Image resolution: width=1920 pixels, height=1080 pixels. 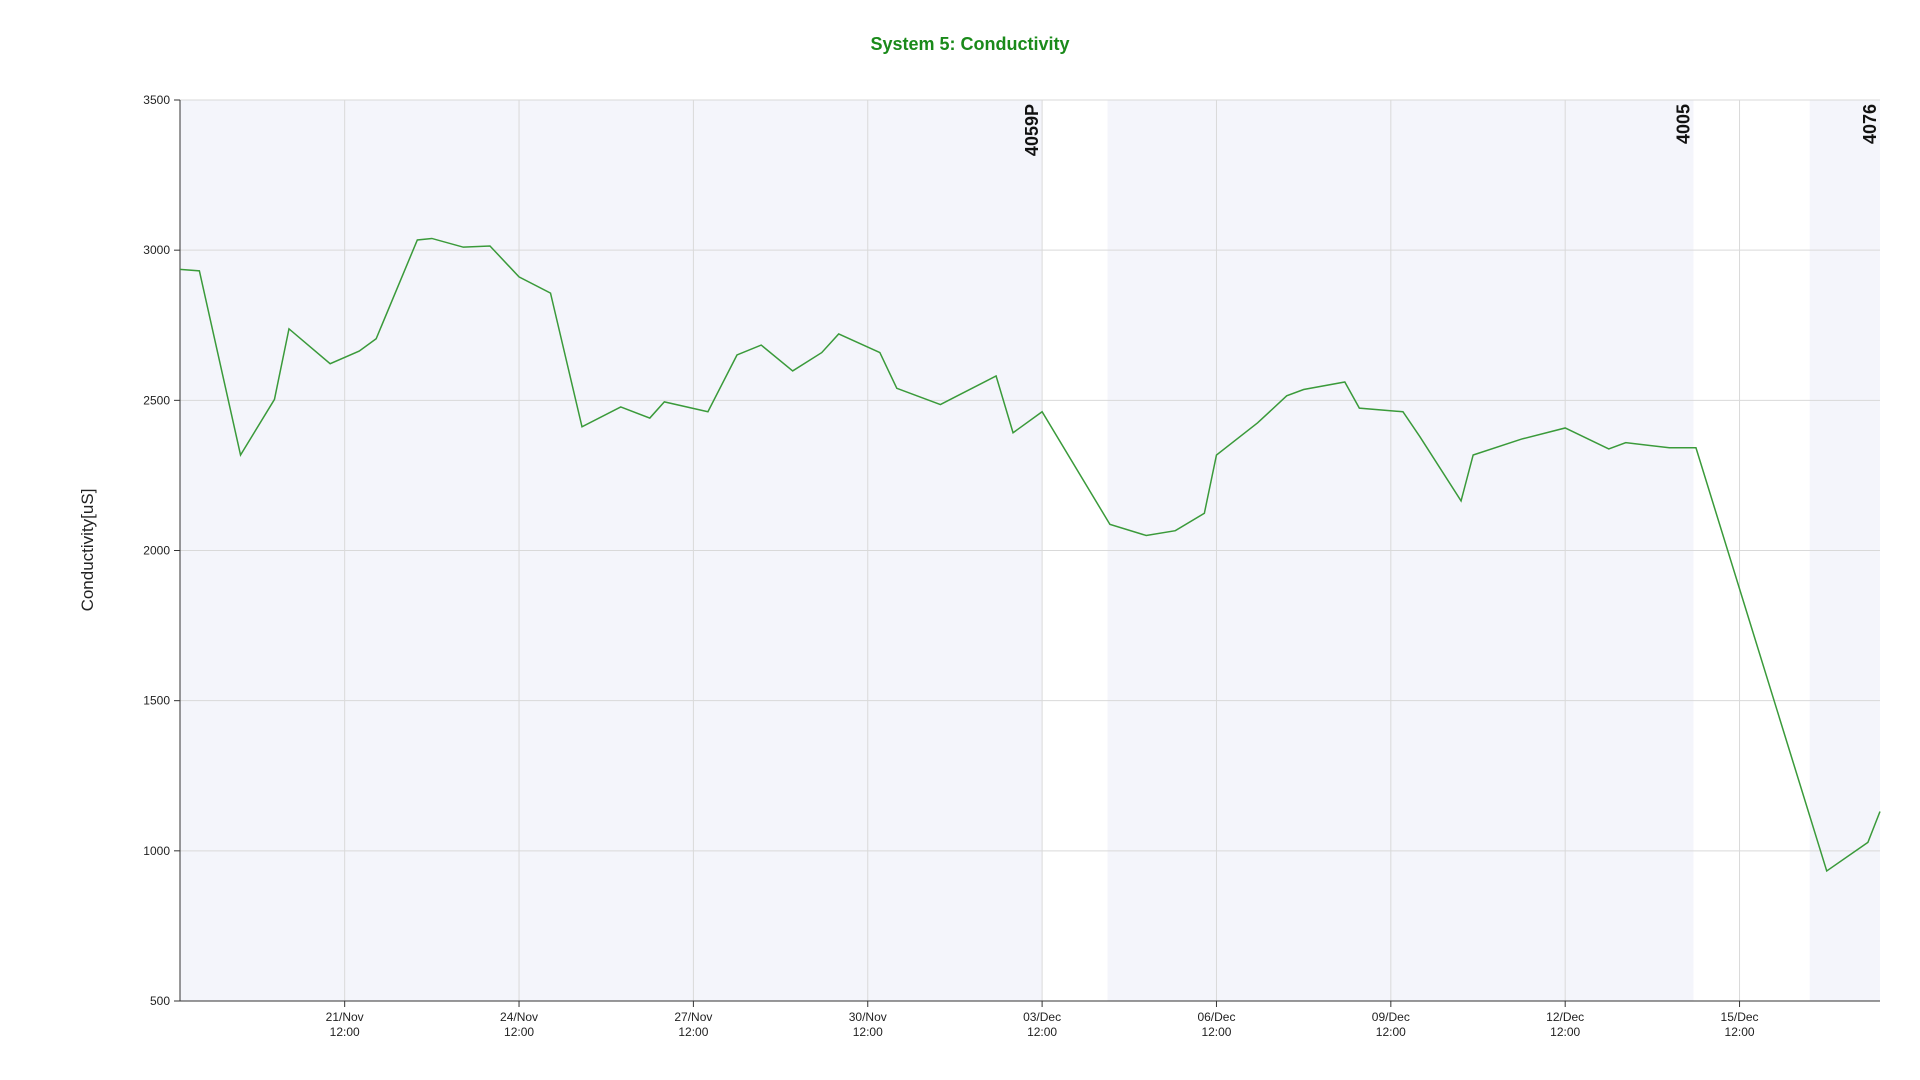 I want to click on x-tick-label-line: 24/Nov, so click(x=519, y=1017).